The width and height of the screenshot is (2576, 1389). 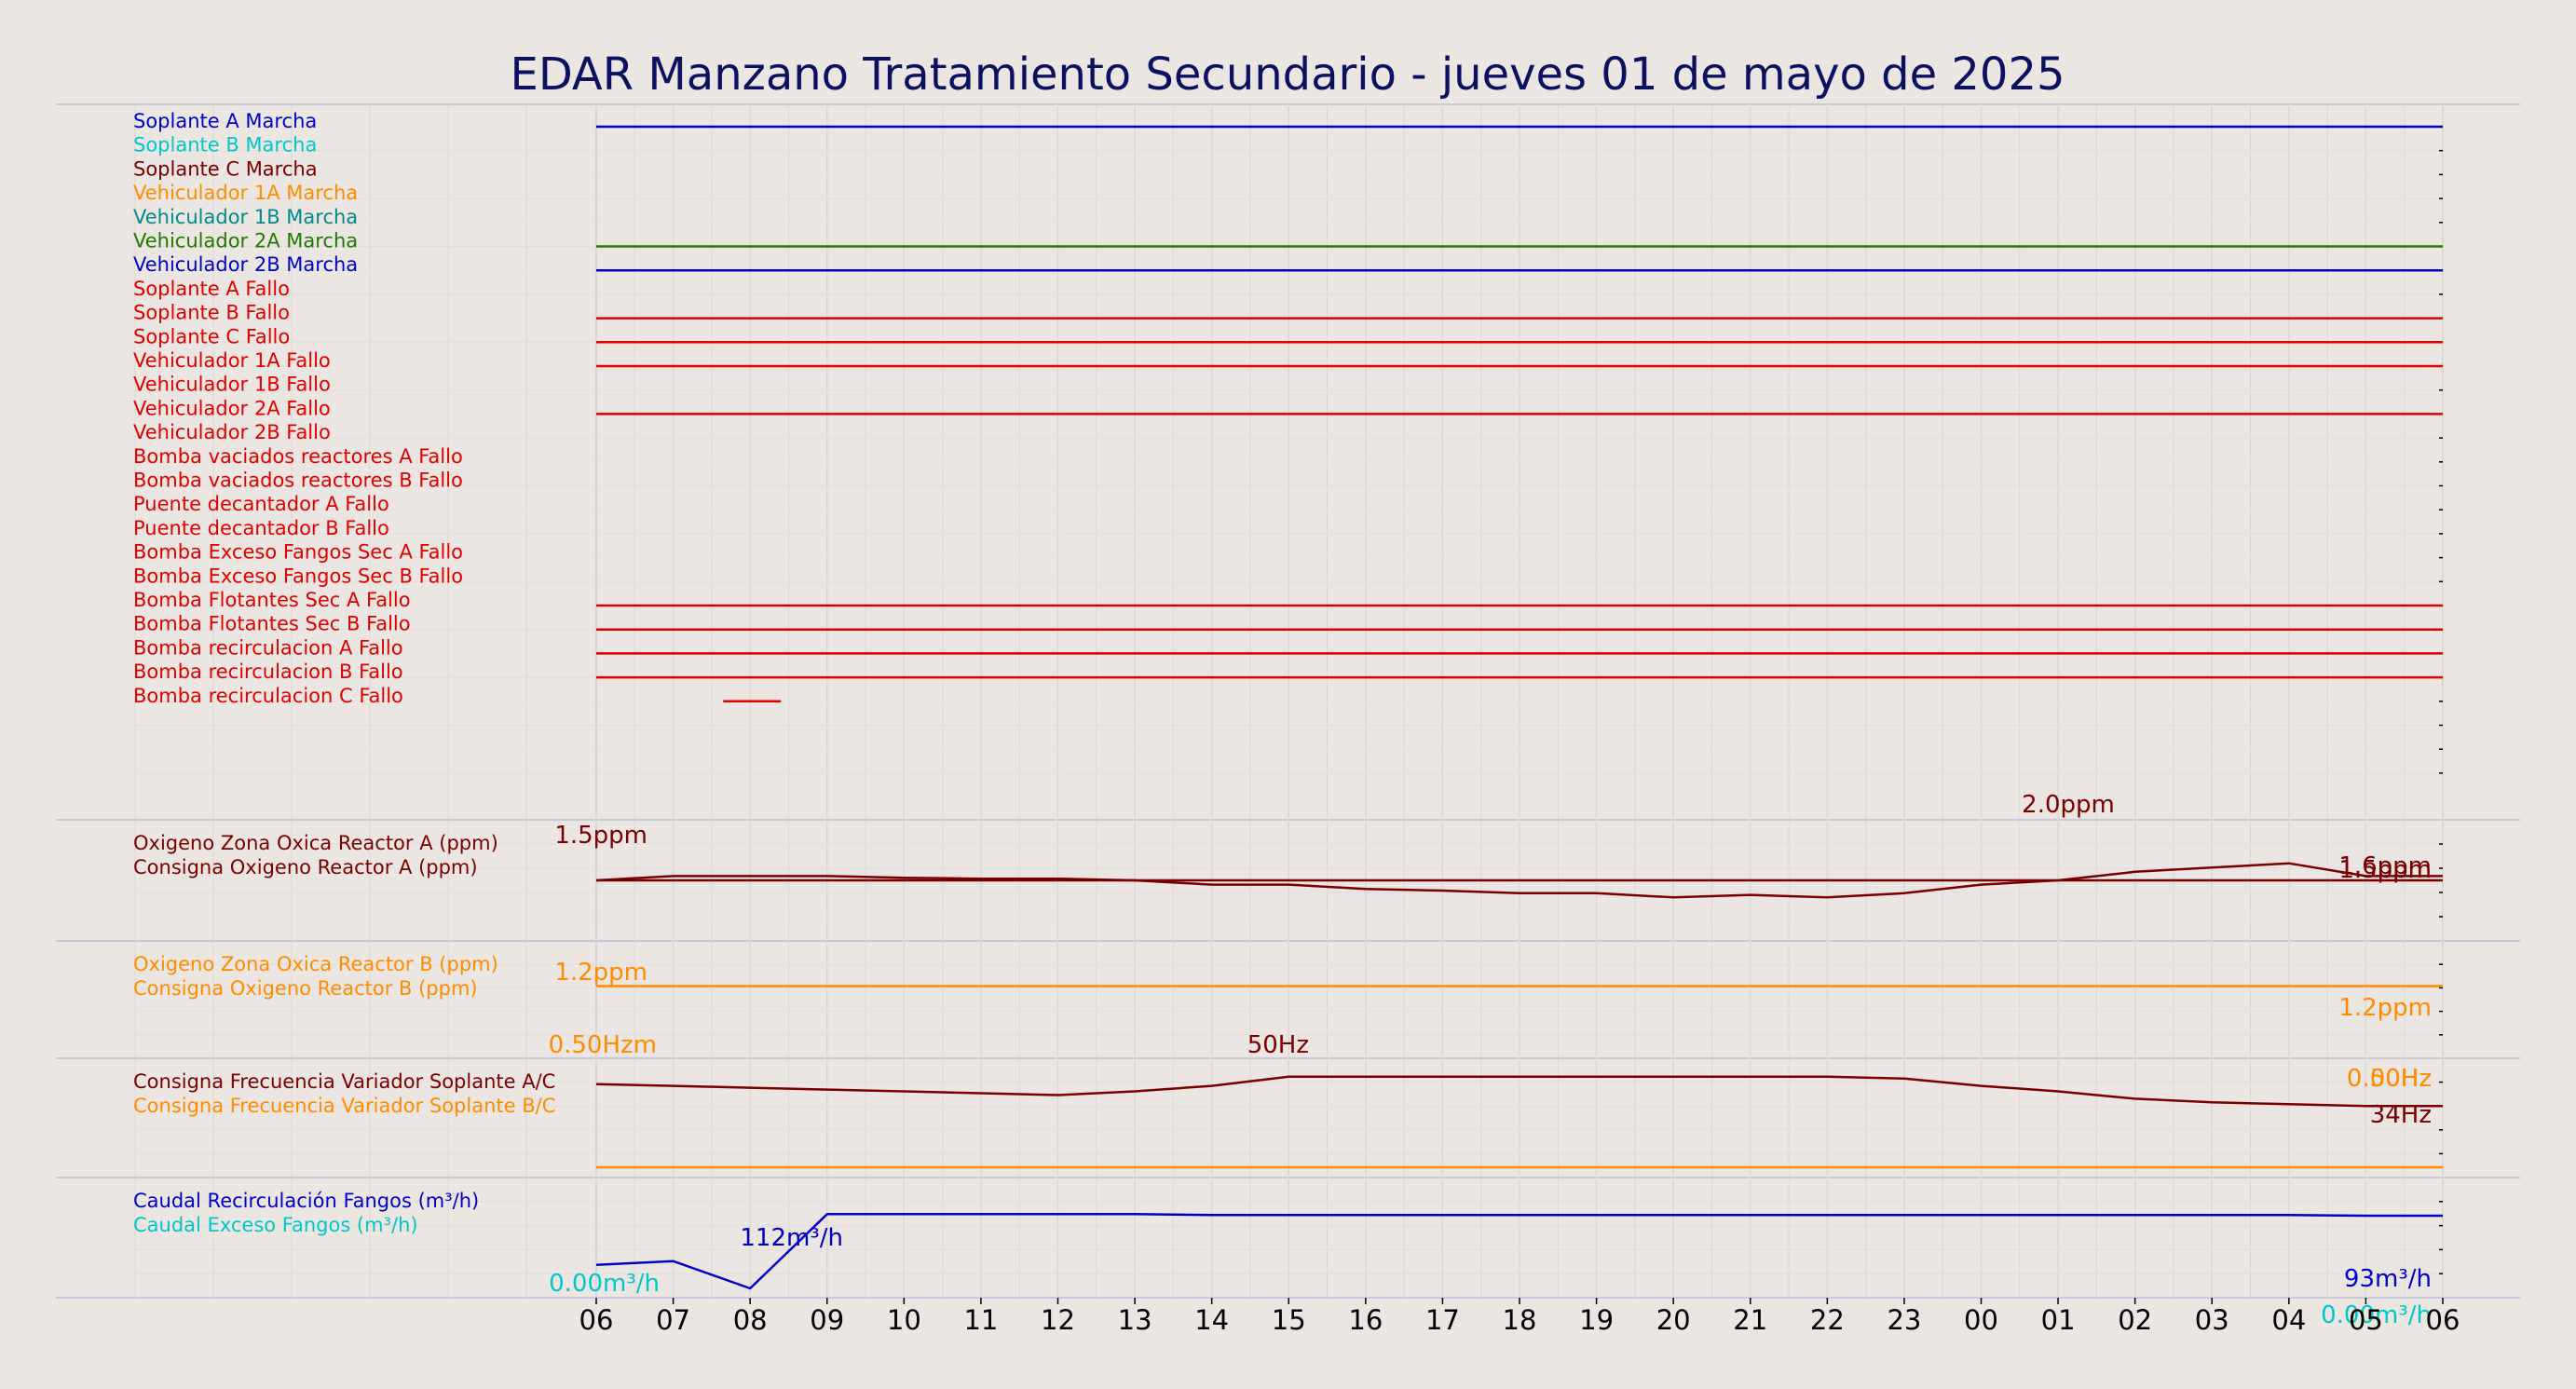 I want to click on x-tick-label: 07, so click(x=673, y=1320).